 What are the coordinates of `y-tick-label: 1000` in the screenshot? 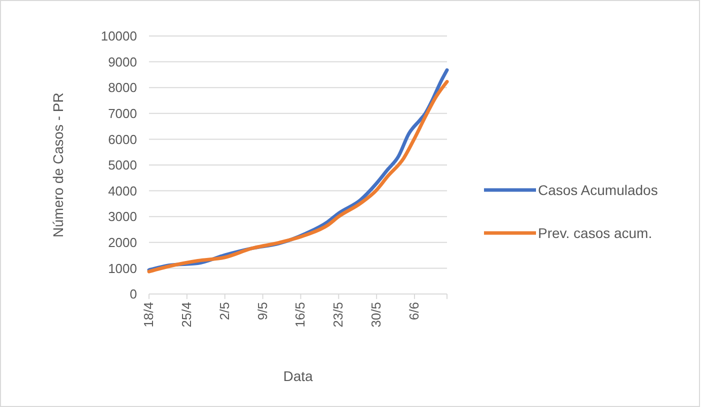 It's located at (122, 268).